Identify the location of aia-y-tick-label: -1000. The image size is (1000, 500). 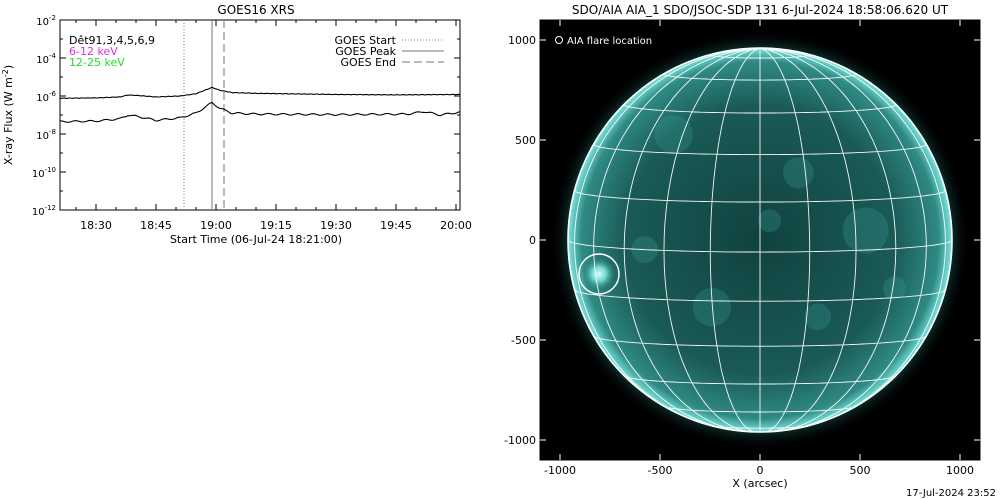
(520, 440).